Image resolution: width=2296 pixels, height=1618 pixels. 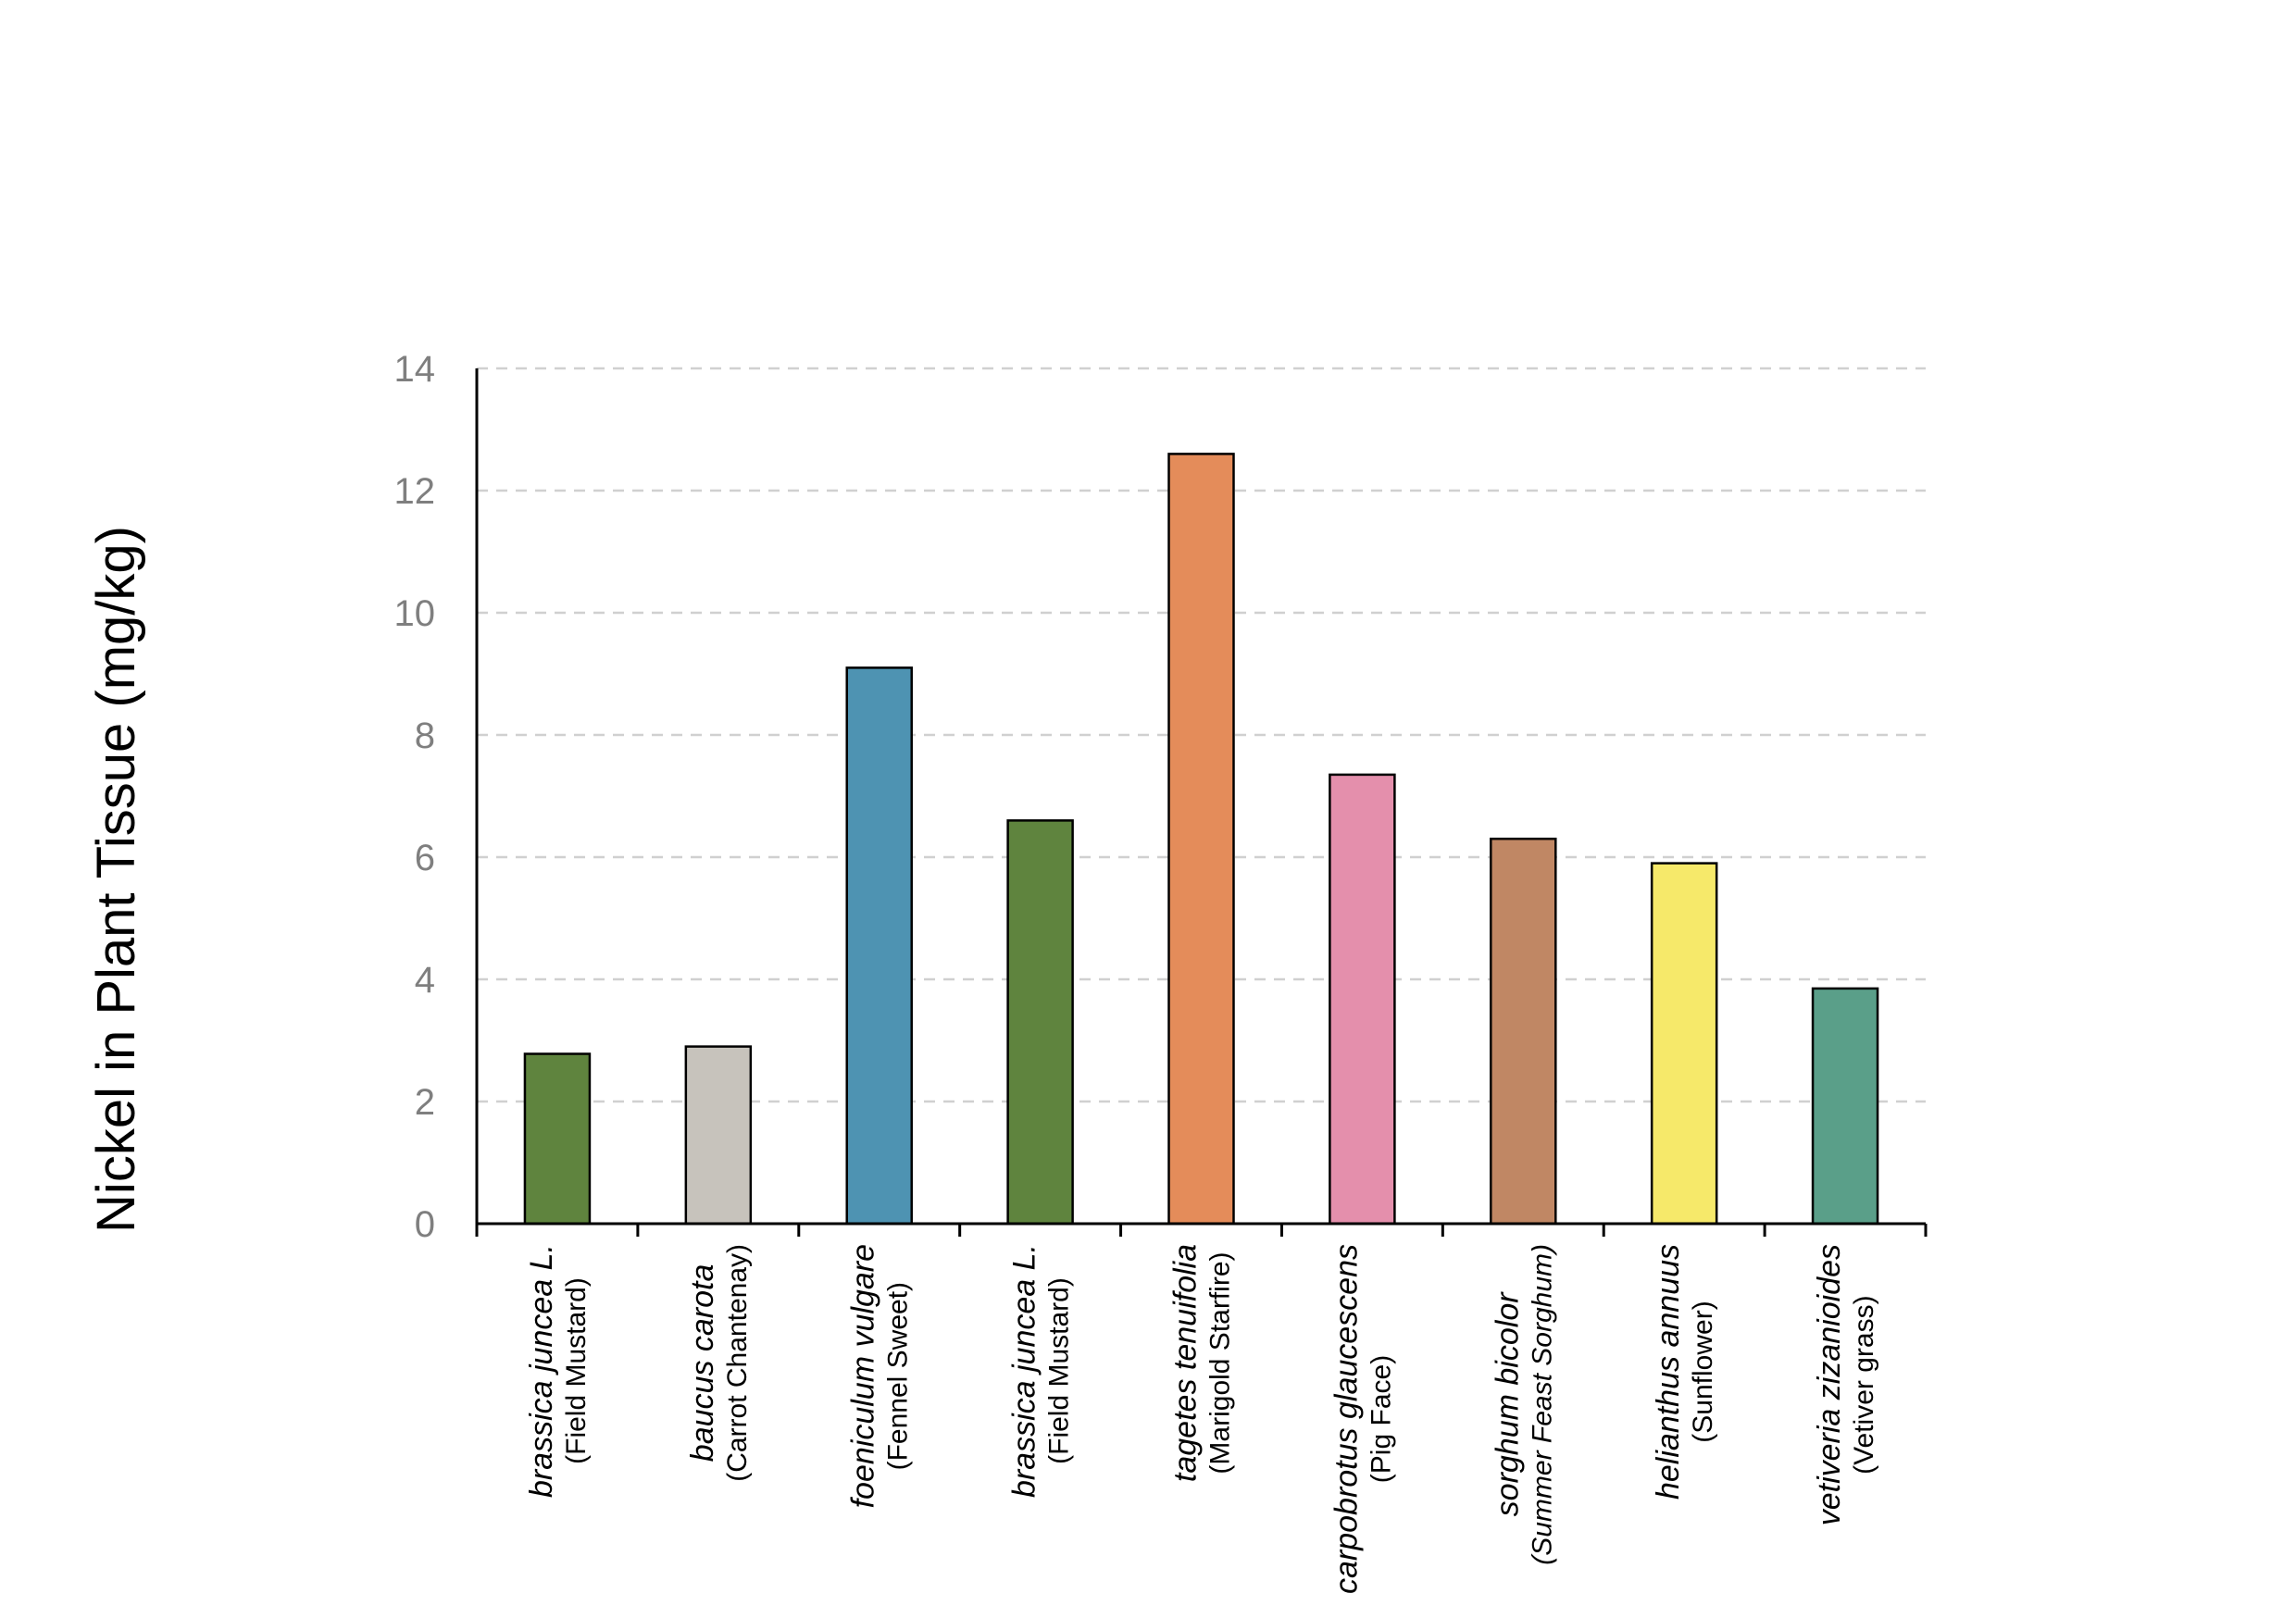 What do you see at coordinates (1542, 1404) in the screenshot?
I see `category-common-name: (Summer Feast Sorghum)` at bounding box center [1542, 1404].